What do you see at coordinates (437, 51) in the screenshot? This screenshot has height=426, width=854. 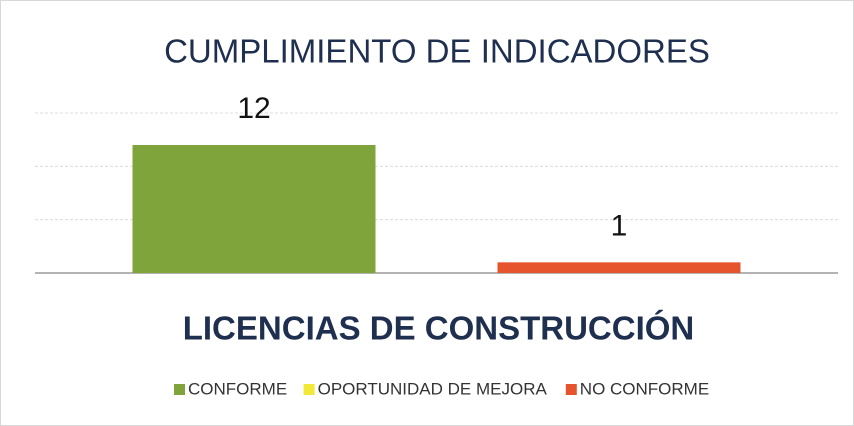 I see `chart-title: CUMPLIMIENTO DE INDICADORES` at bounding box center [437, 51].